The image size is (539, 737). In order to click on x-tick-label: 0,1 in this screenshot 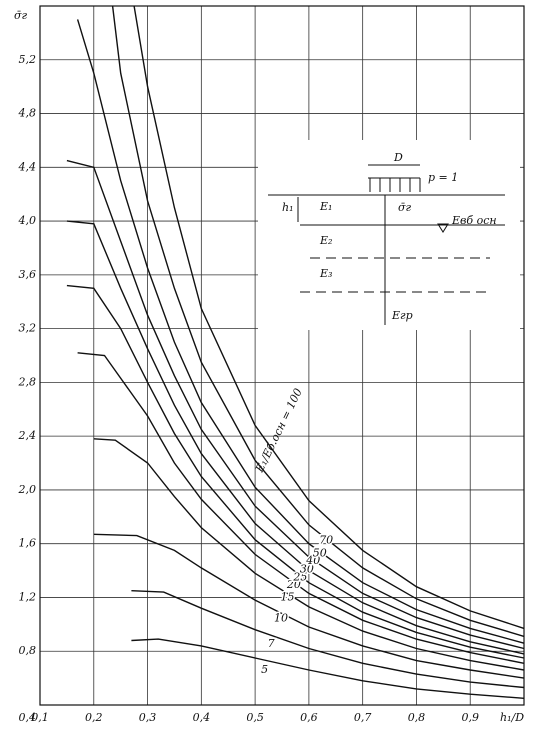, I will do `click(40, 717)`.